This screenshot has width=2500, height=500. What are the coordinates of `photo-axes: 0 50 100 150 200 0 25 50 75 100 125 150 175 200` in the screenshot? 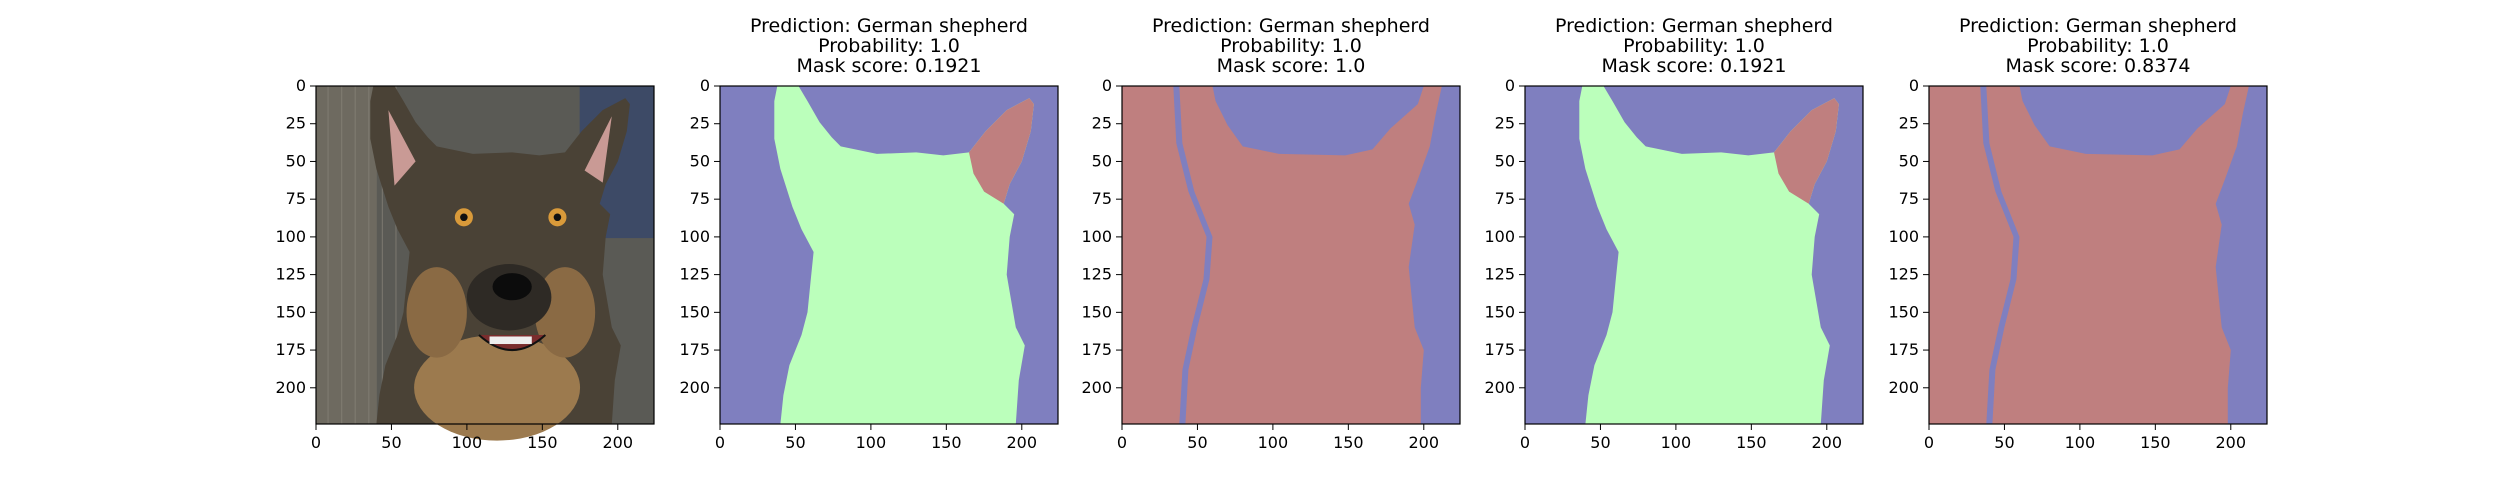 It's located at (465, 264).